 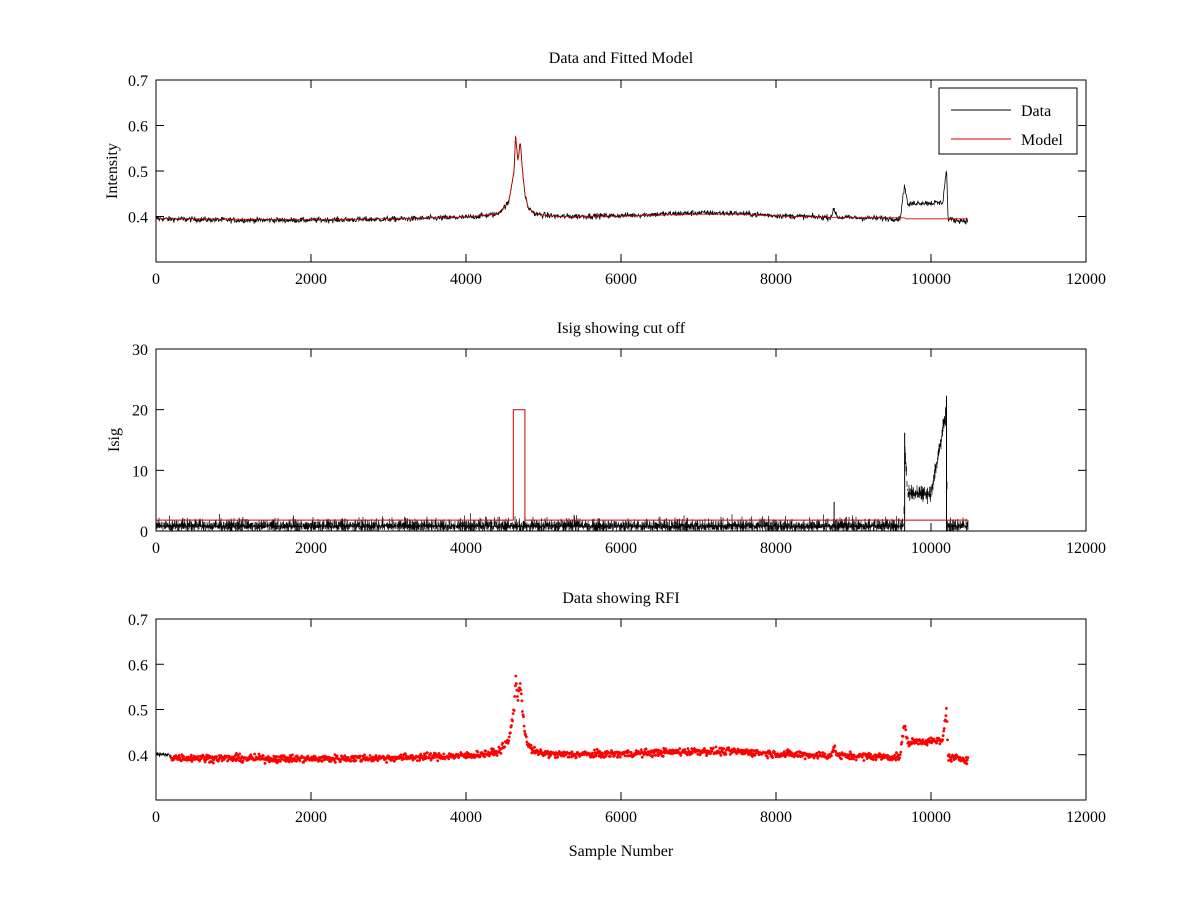 I want to click on series-model, so click(x=562, y=178).